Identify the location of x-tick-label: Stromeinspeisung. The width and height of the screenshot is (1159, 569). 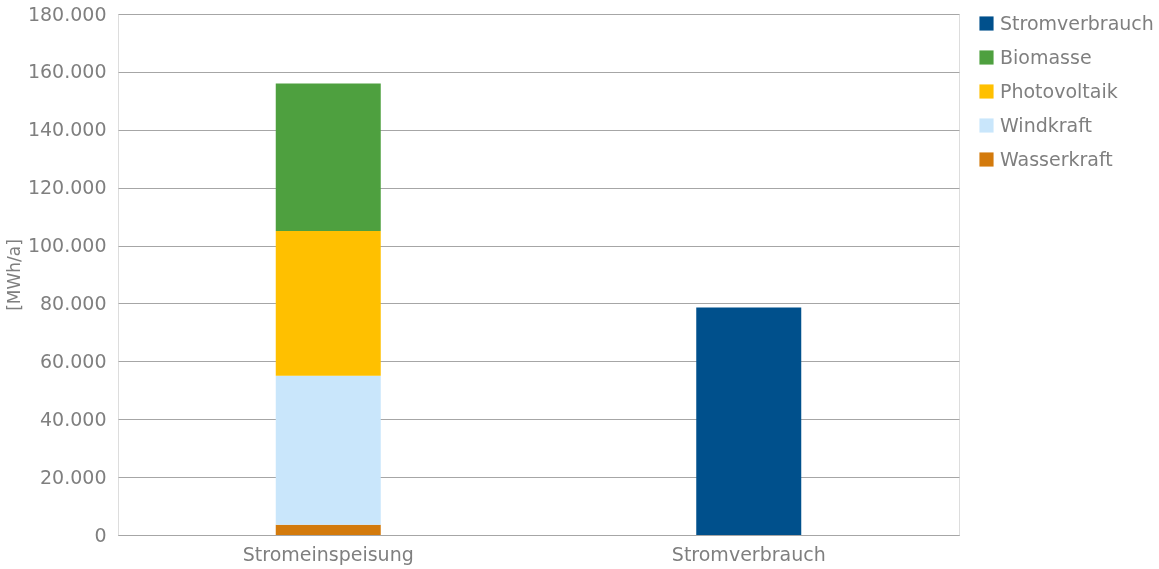
(328, 553).